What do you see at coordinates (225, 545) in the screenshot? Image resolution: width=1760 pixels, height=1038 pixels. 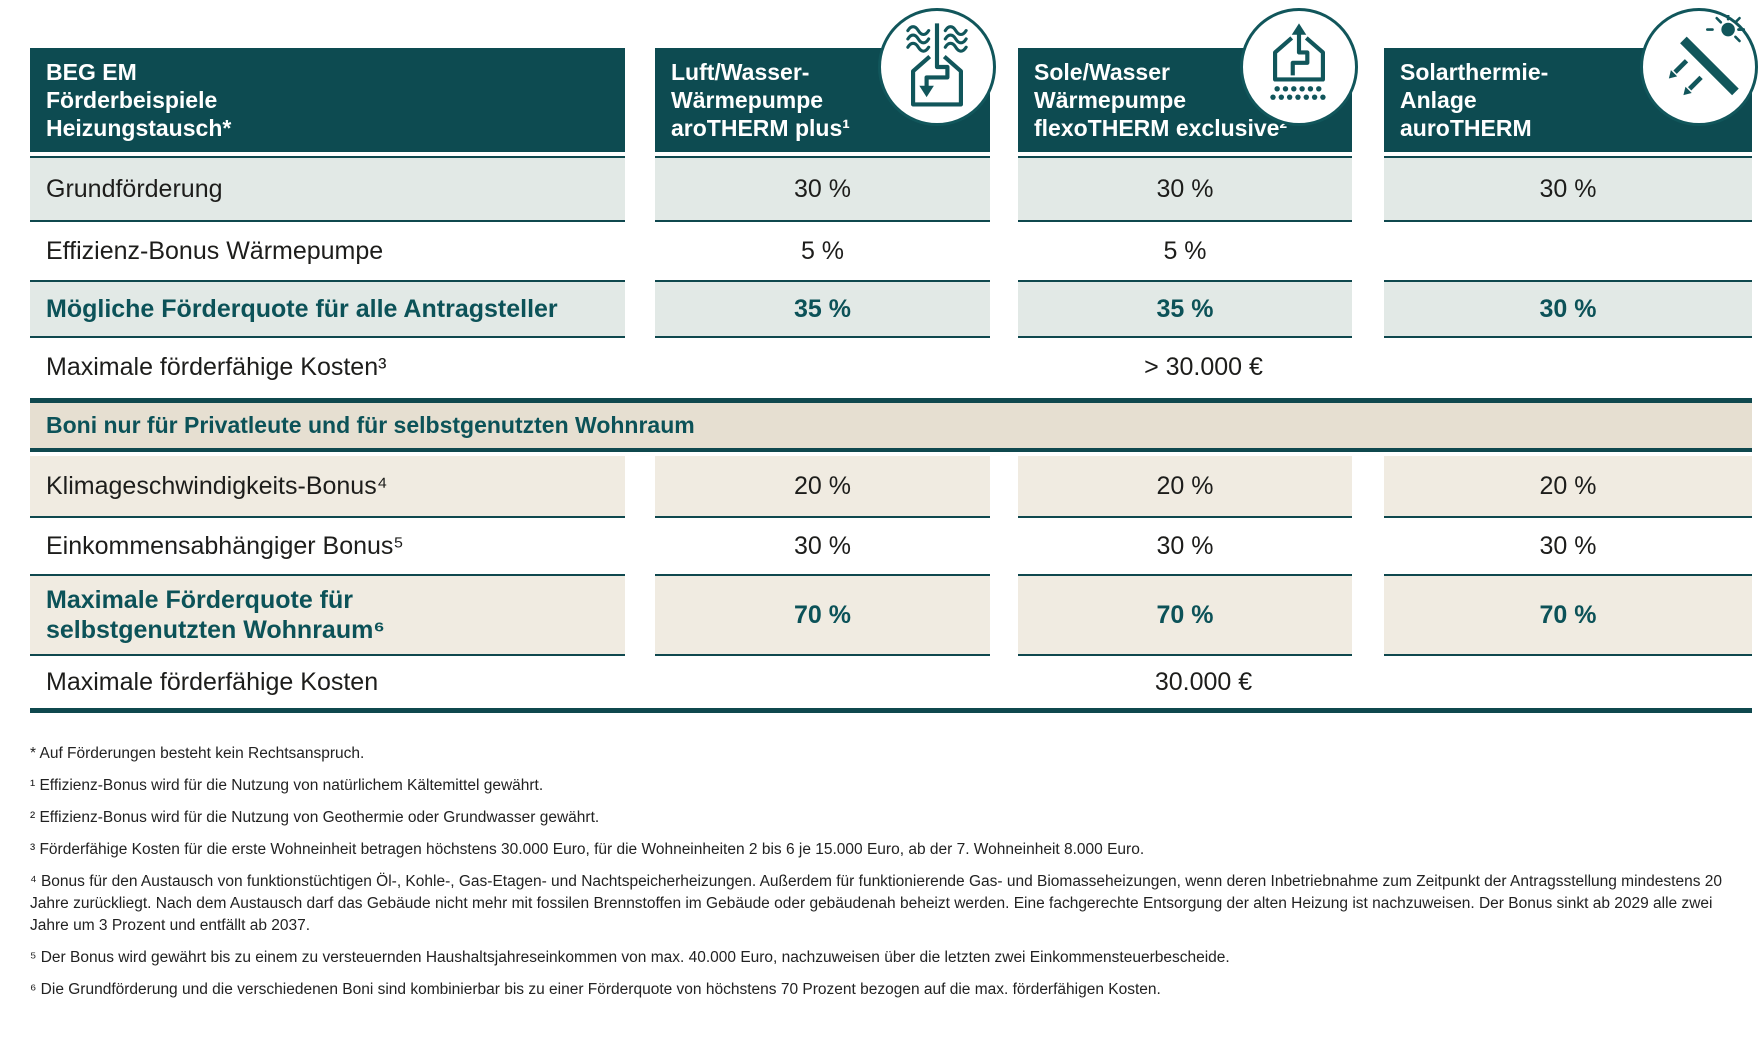 I see `row-label: Einkommensabhängiger Bonus⁵` at bounding box center [225, 545].